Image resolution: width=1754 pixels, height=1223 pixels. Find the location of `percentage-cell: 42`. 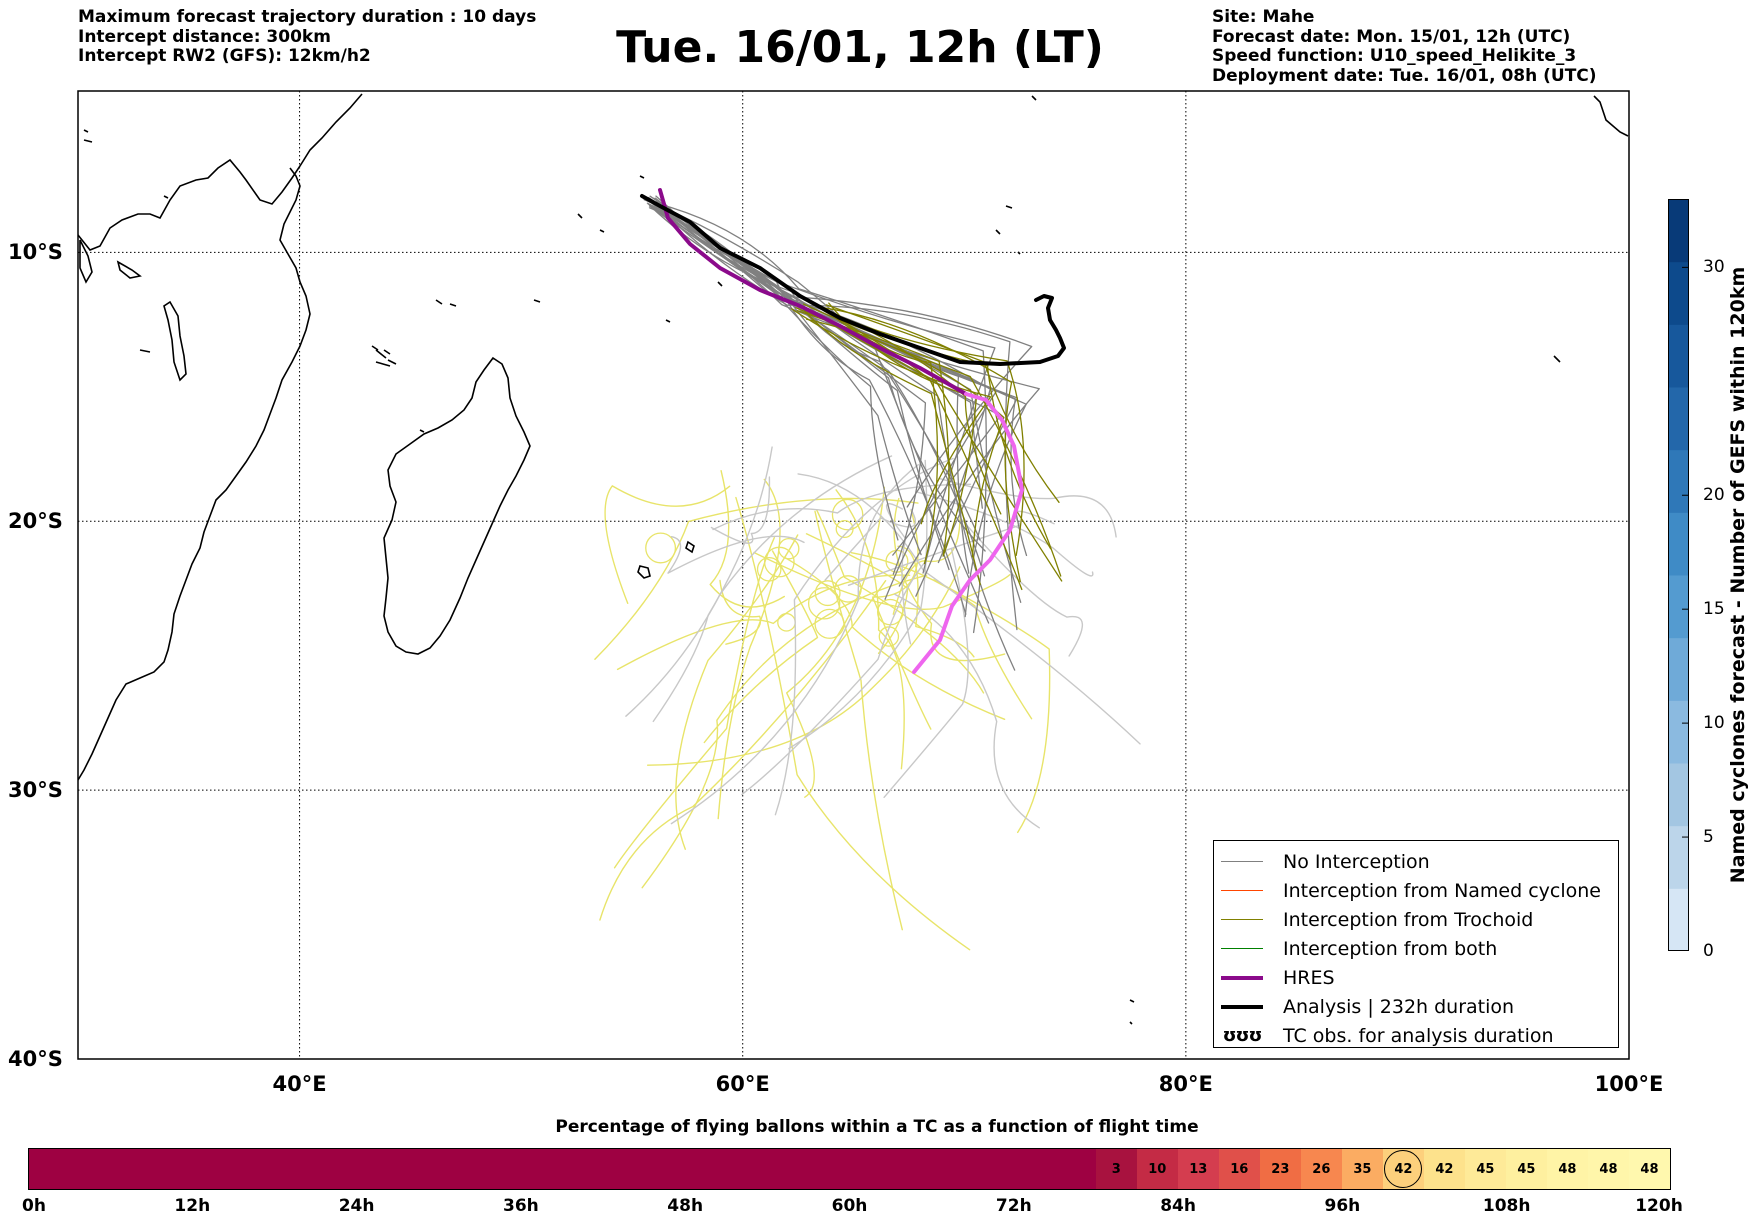

percentage-cell: 42 is located at coordinates (1403, 1169).